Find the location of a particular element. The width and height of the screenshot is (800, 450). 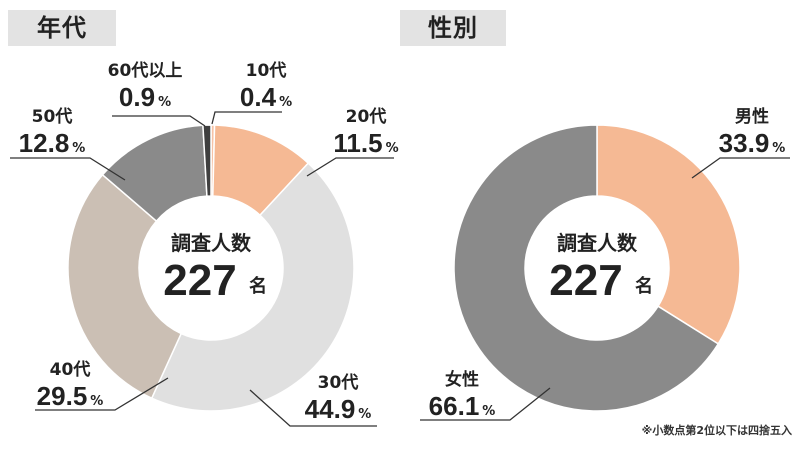

age-center-label: 調査人数 is located at coordinates (211, 243).